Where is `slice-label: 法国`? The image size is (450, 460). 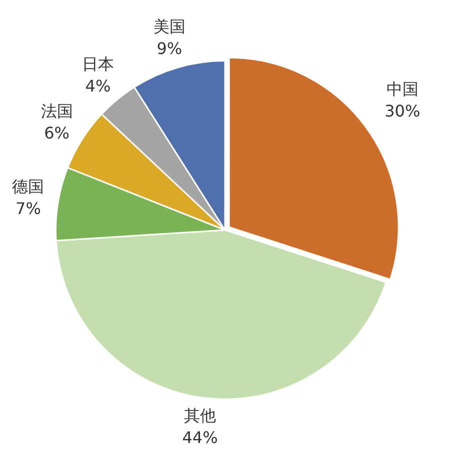
slice-label: 法国 is located at coordinates (56, 110).